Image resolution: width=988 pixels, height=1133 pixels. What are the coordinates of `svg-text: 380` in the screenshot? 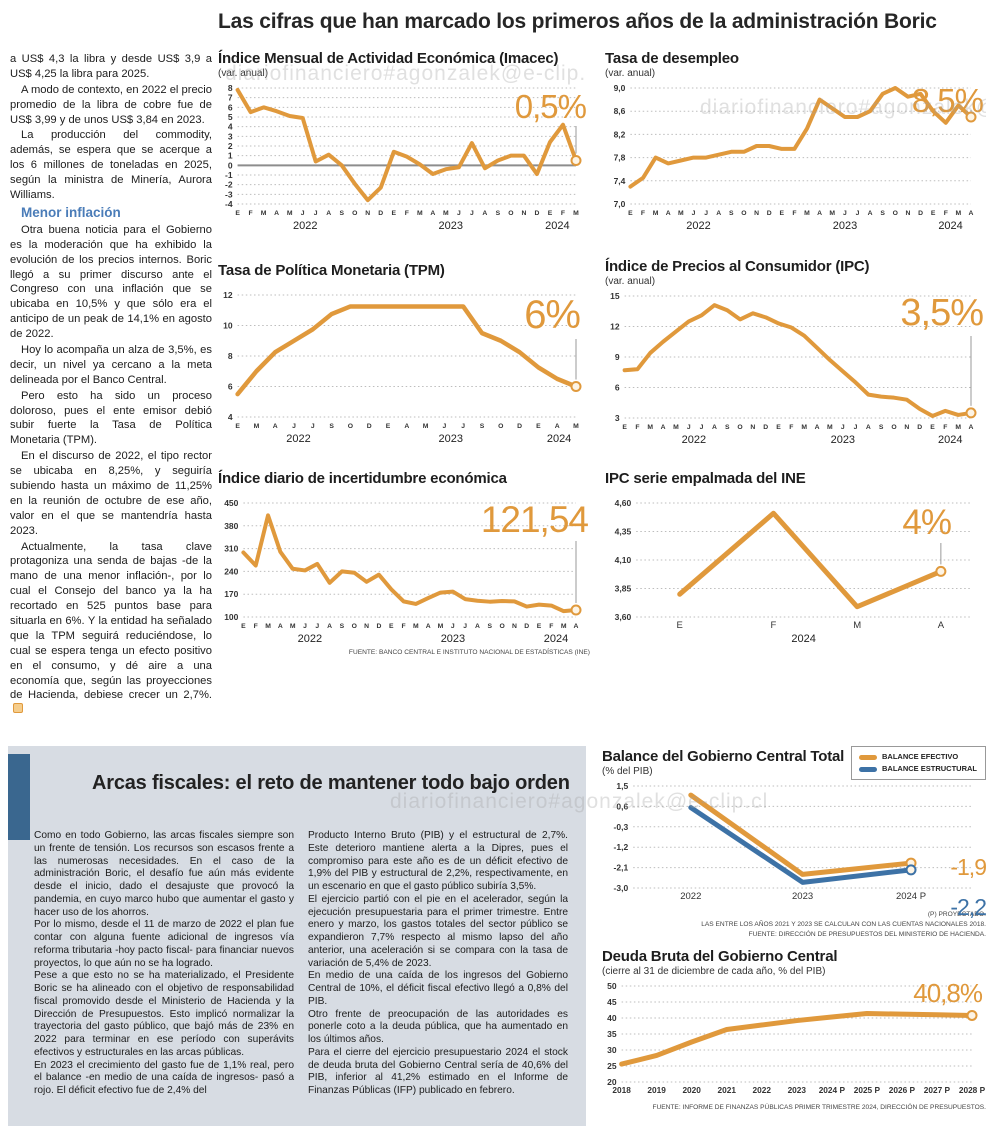 It's located at (231, 526).